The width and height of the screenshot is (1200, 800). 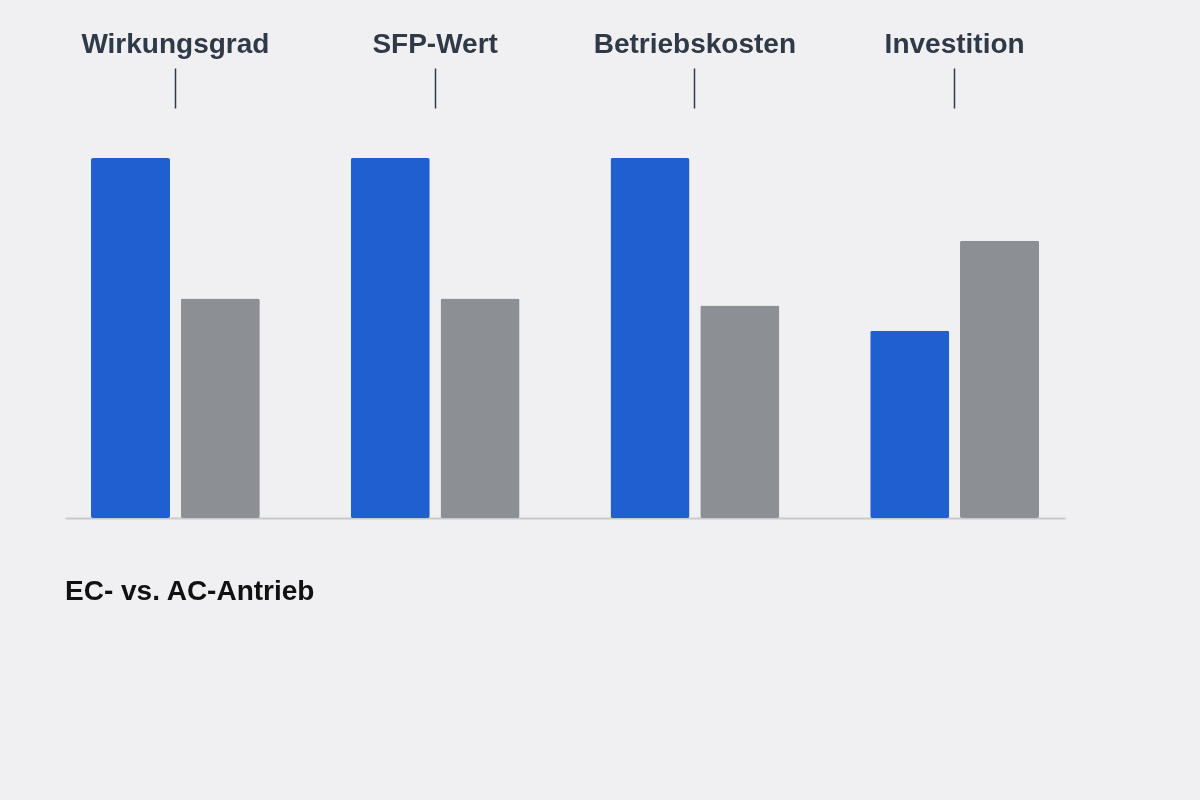 I want to click on x-tick-label: Investition, so click(x=954, y=43).